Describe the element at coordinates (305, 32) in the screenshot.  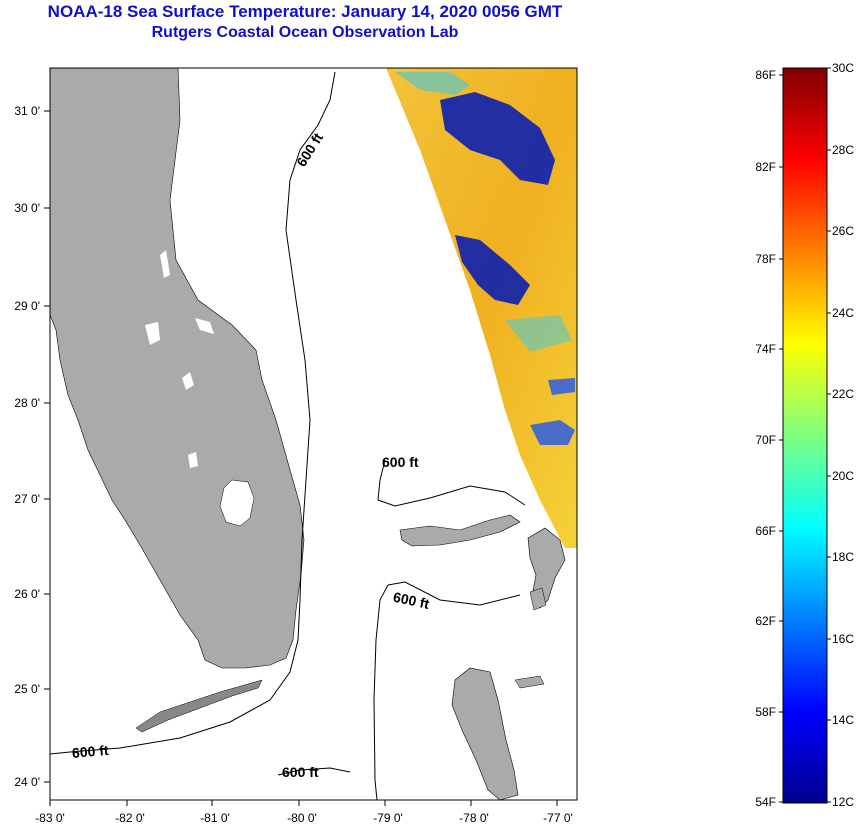
I see `map-subtitle: Rutgers Coastal Ocean Observation Lab` at that location.